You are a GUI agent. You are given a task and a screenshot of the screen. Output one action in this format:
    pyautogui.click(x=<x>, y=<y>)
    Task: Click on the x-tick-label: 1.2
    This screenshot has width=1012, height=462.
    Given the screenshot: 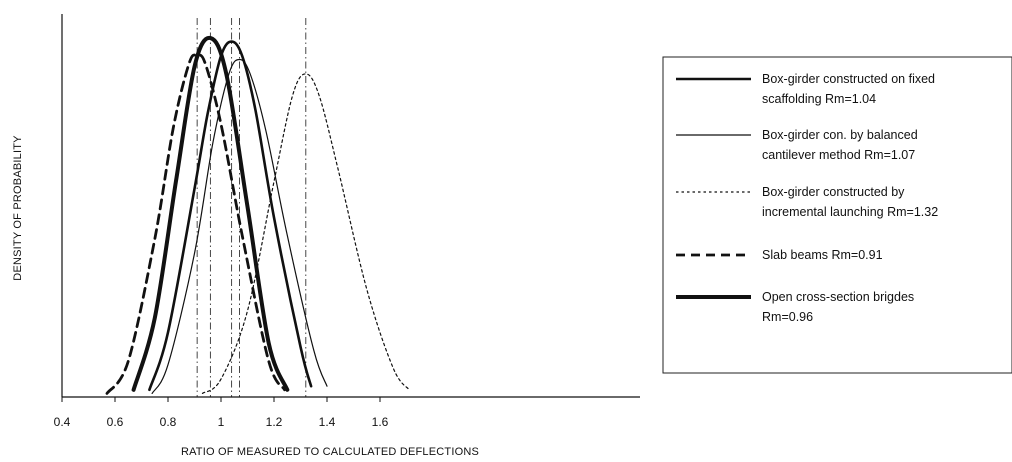 What is the action you would take?
    pyautogui.click(x=274, y=422)
    